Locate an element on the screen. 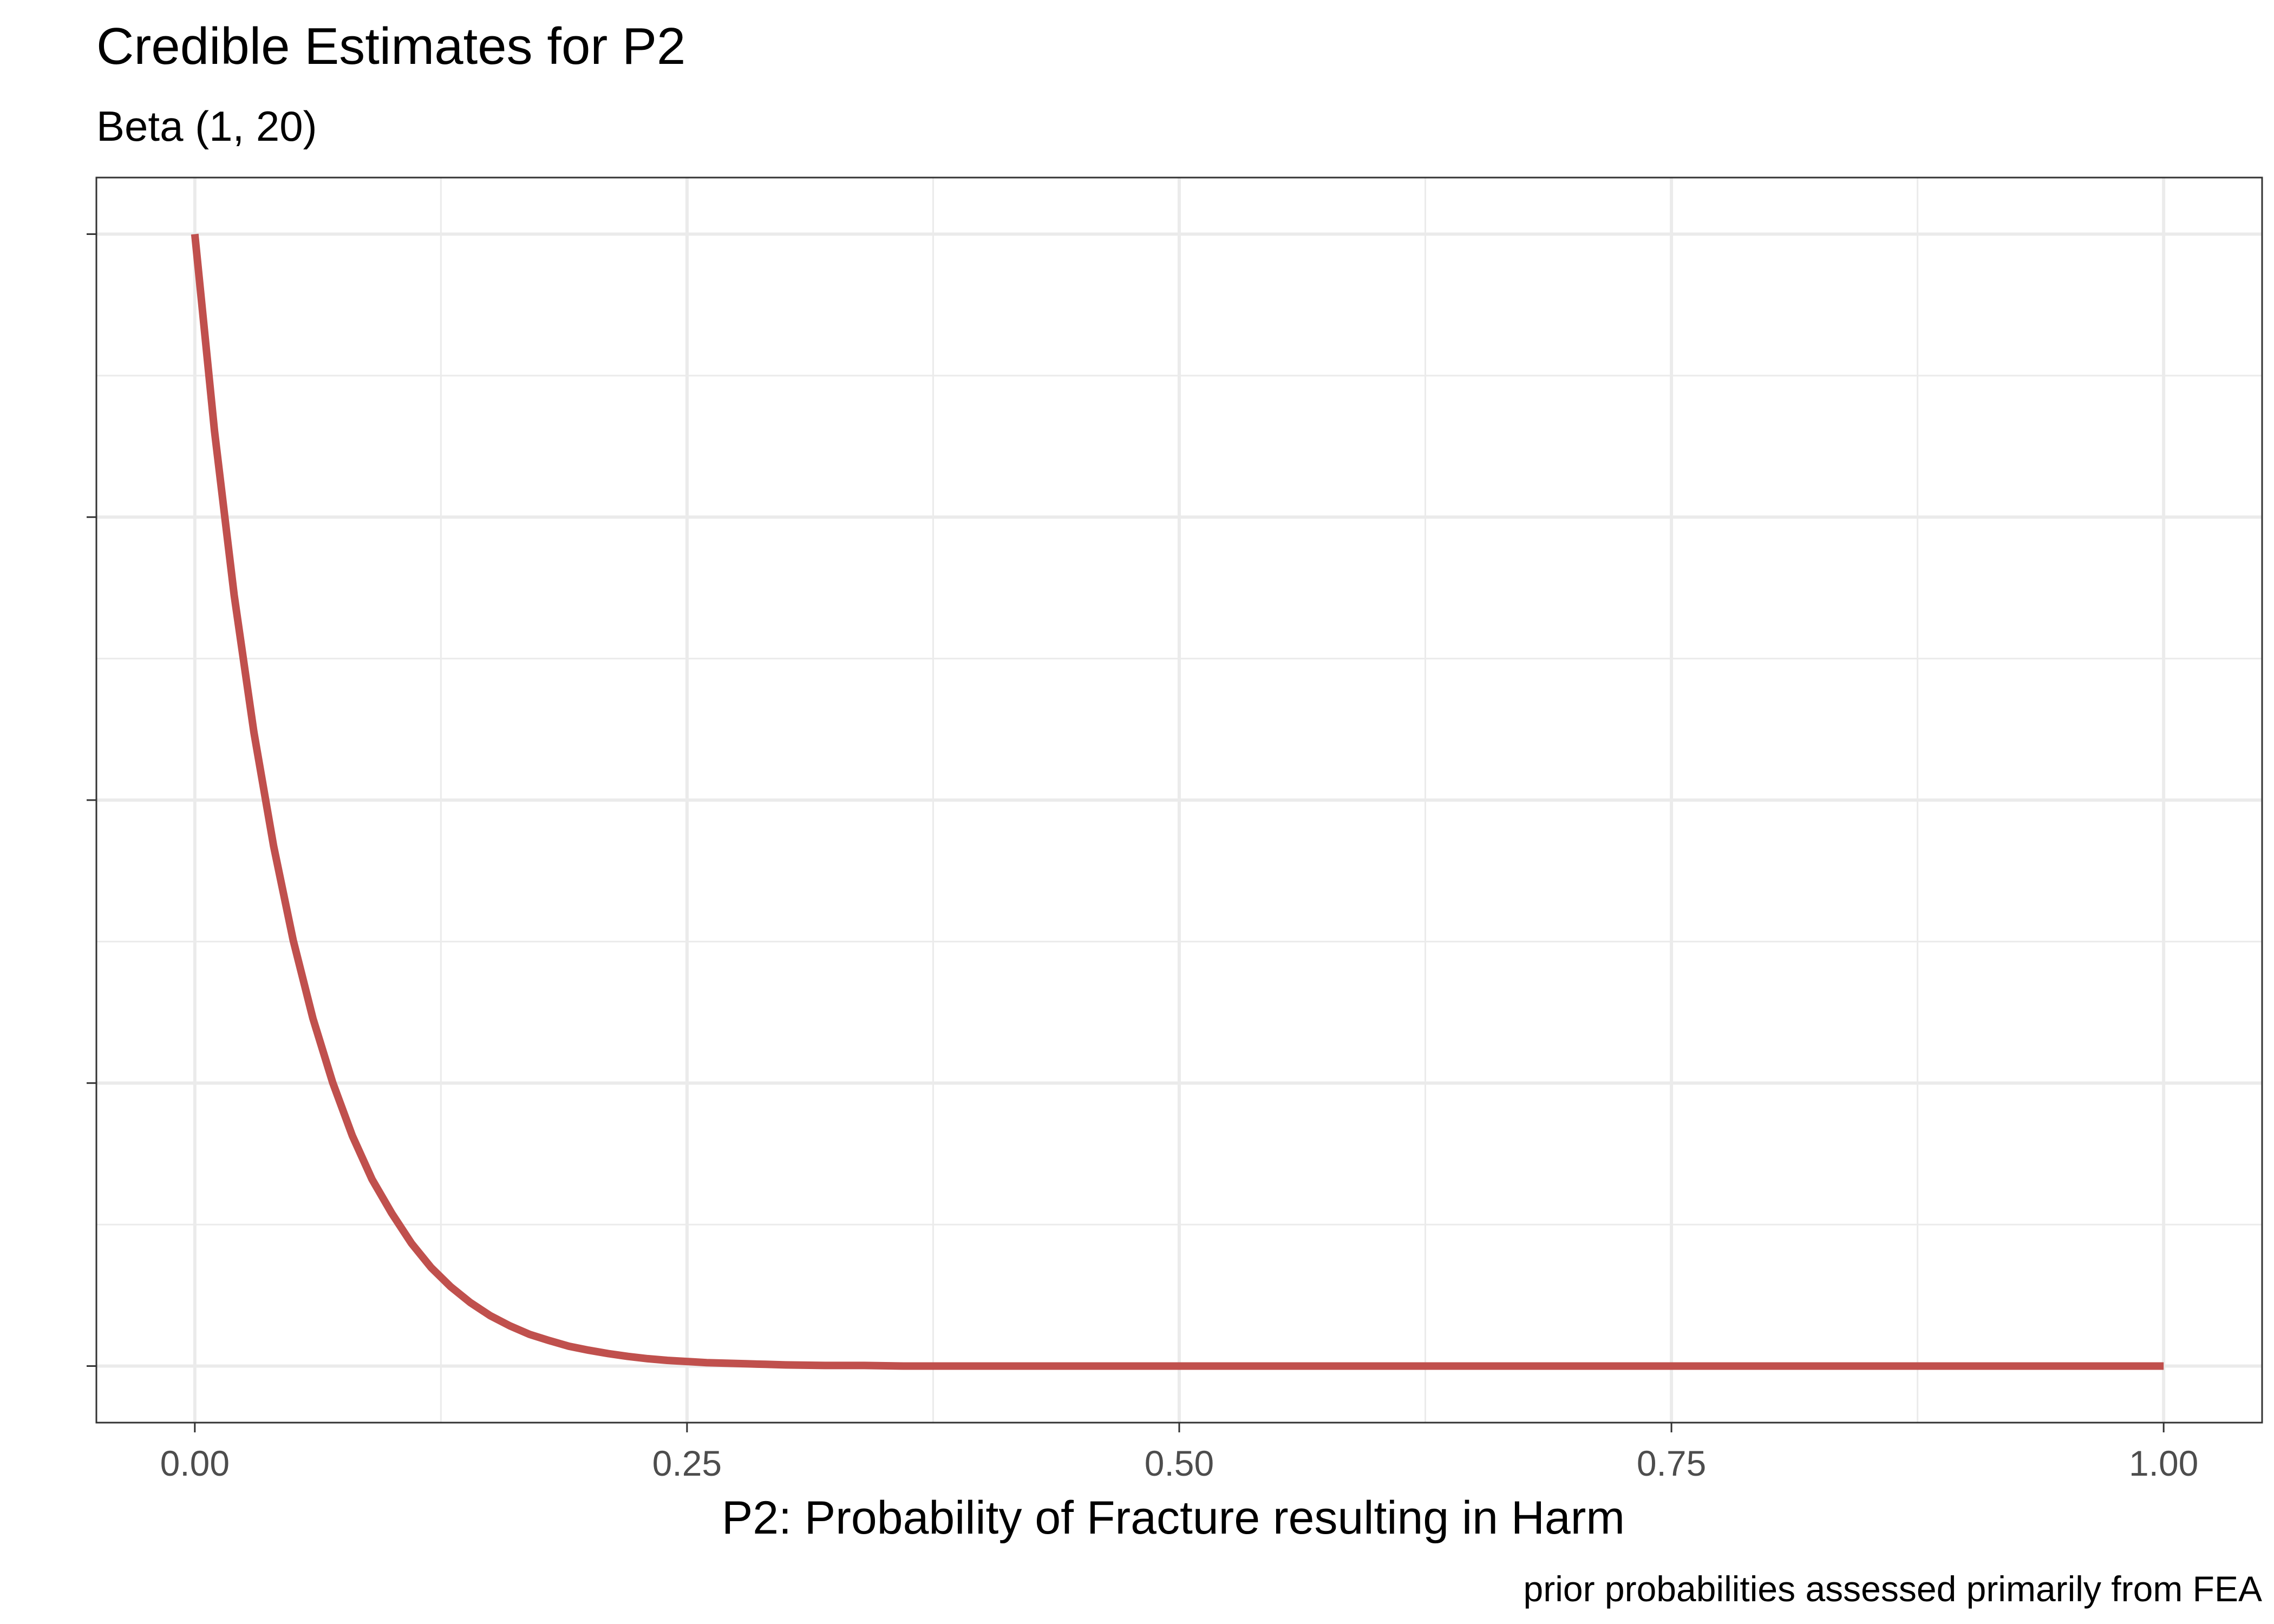 The width and height of the screenshot is (2274, 1624). x-tick-label: 0.50 is located at coordinates (1180, 1463).